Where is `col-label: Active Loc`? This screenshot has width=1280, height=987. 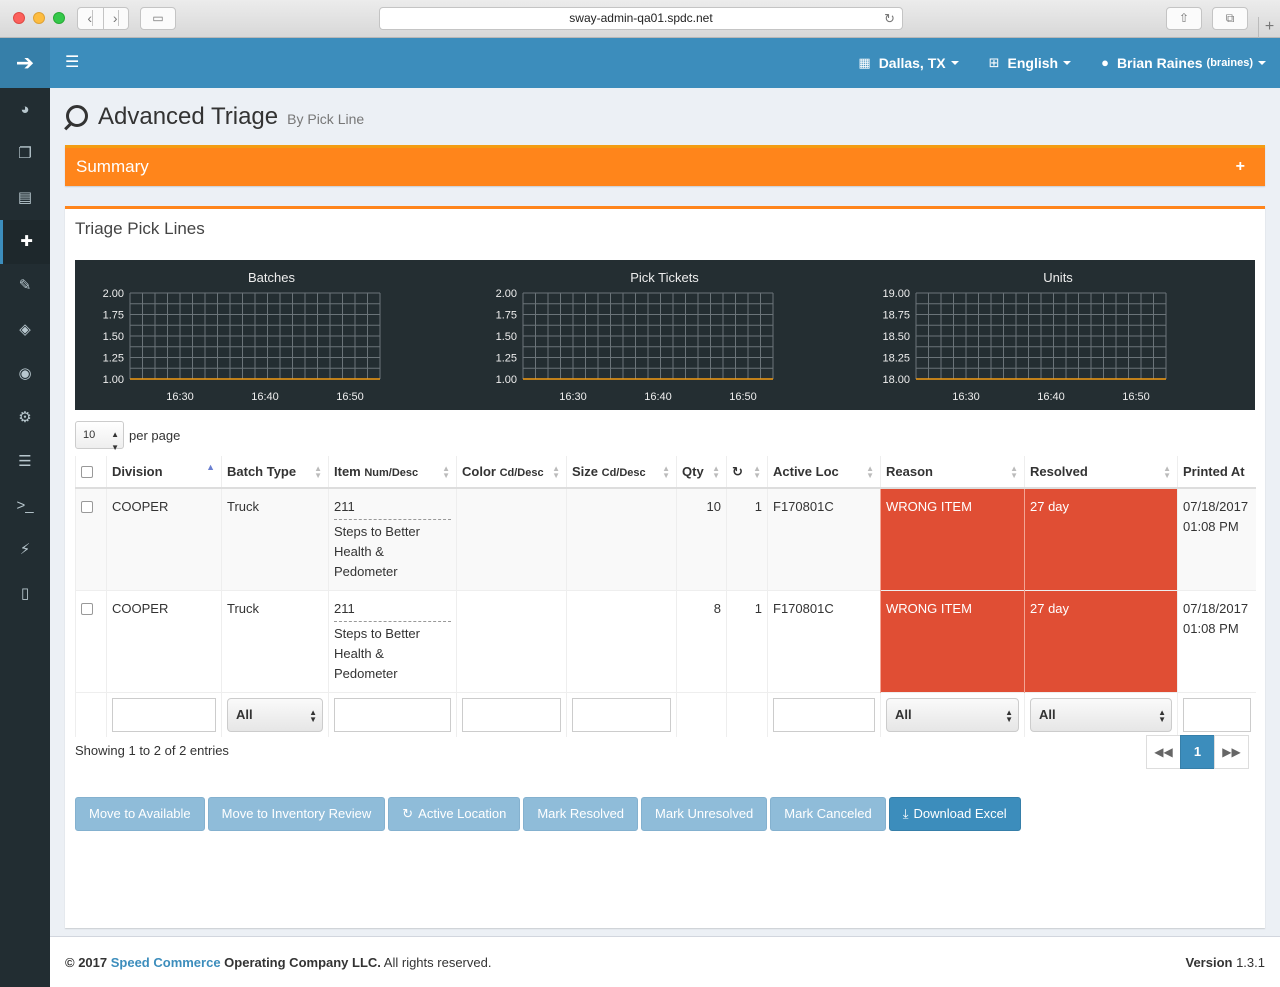 col-label: Active Loc is located at coordinates (806, 471).